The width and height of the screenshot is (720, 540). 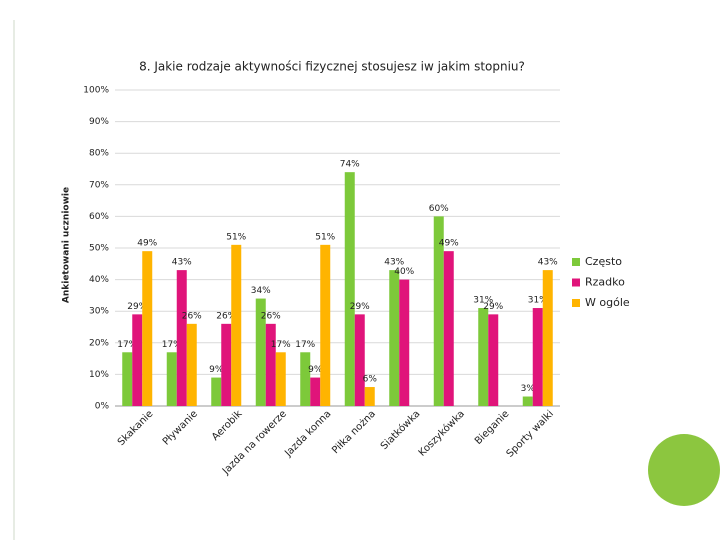 What do you see at coordinates (99, 312) in the screenshot?
I see `y-tick-label: 30%` at bounding box center [99, 312].